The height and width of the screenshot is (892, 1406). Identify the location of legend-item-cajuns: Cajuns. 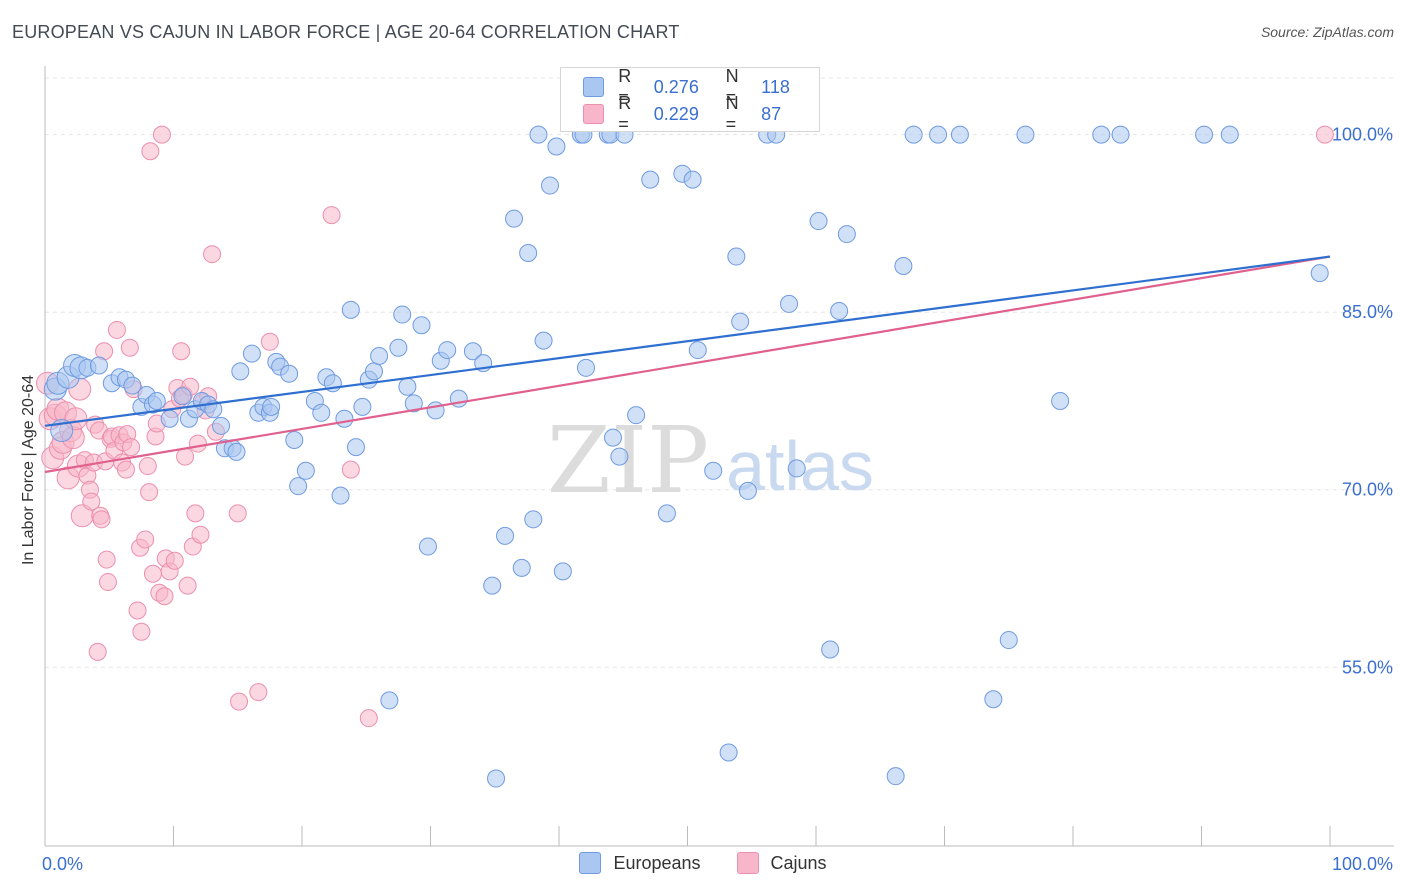
(781, 863).